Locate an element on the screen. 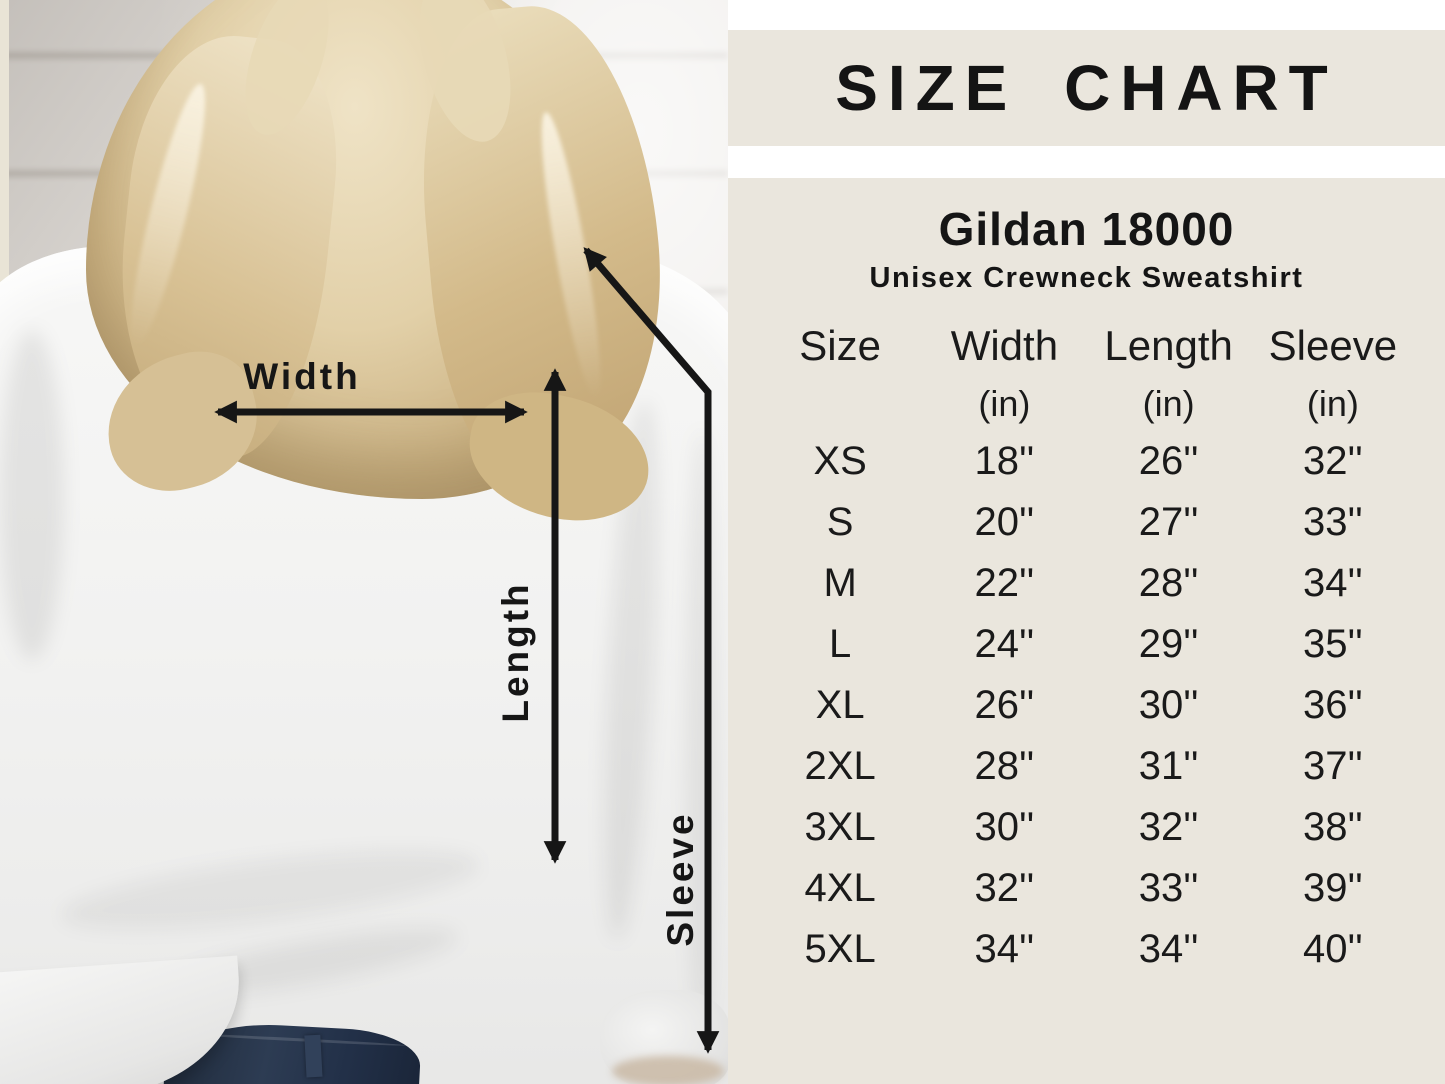  table-cell: XS is located at coordinates (840, 461).